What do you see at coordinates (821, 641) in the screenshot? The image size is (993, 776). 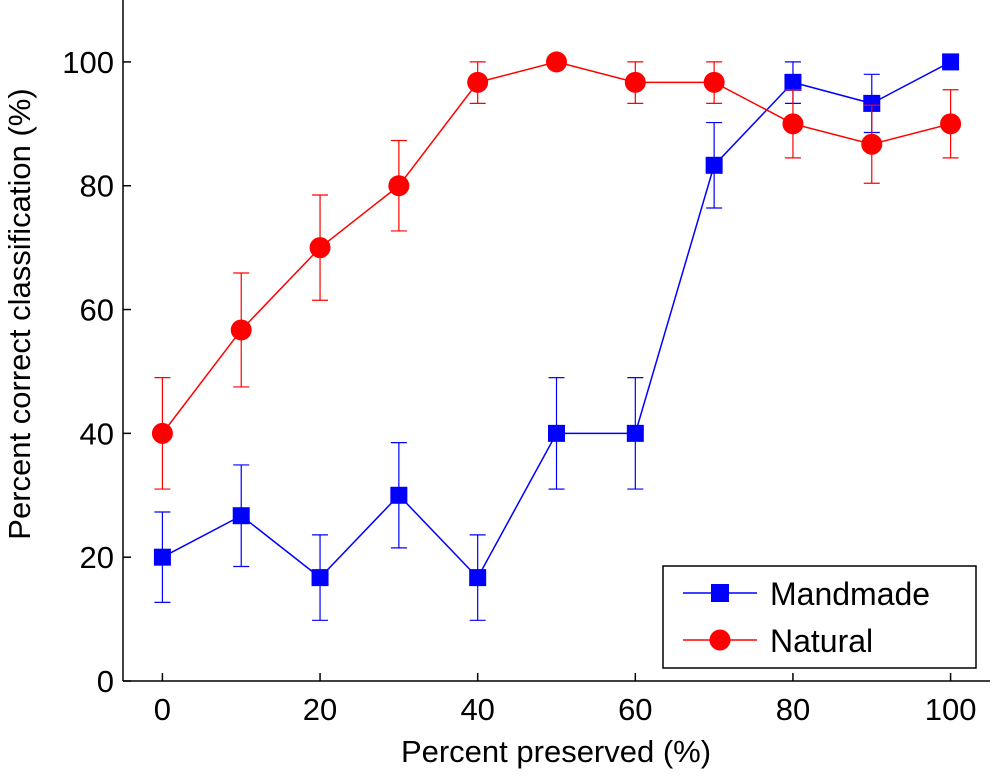 I see `legend-label-natural: Natural` at bounding box center [821, 641].